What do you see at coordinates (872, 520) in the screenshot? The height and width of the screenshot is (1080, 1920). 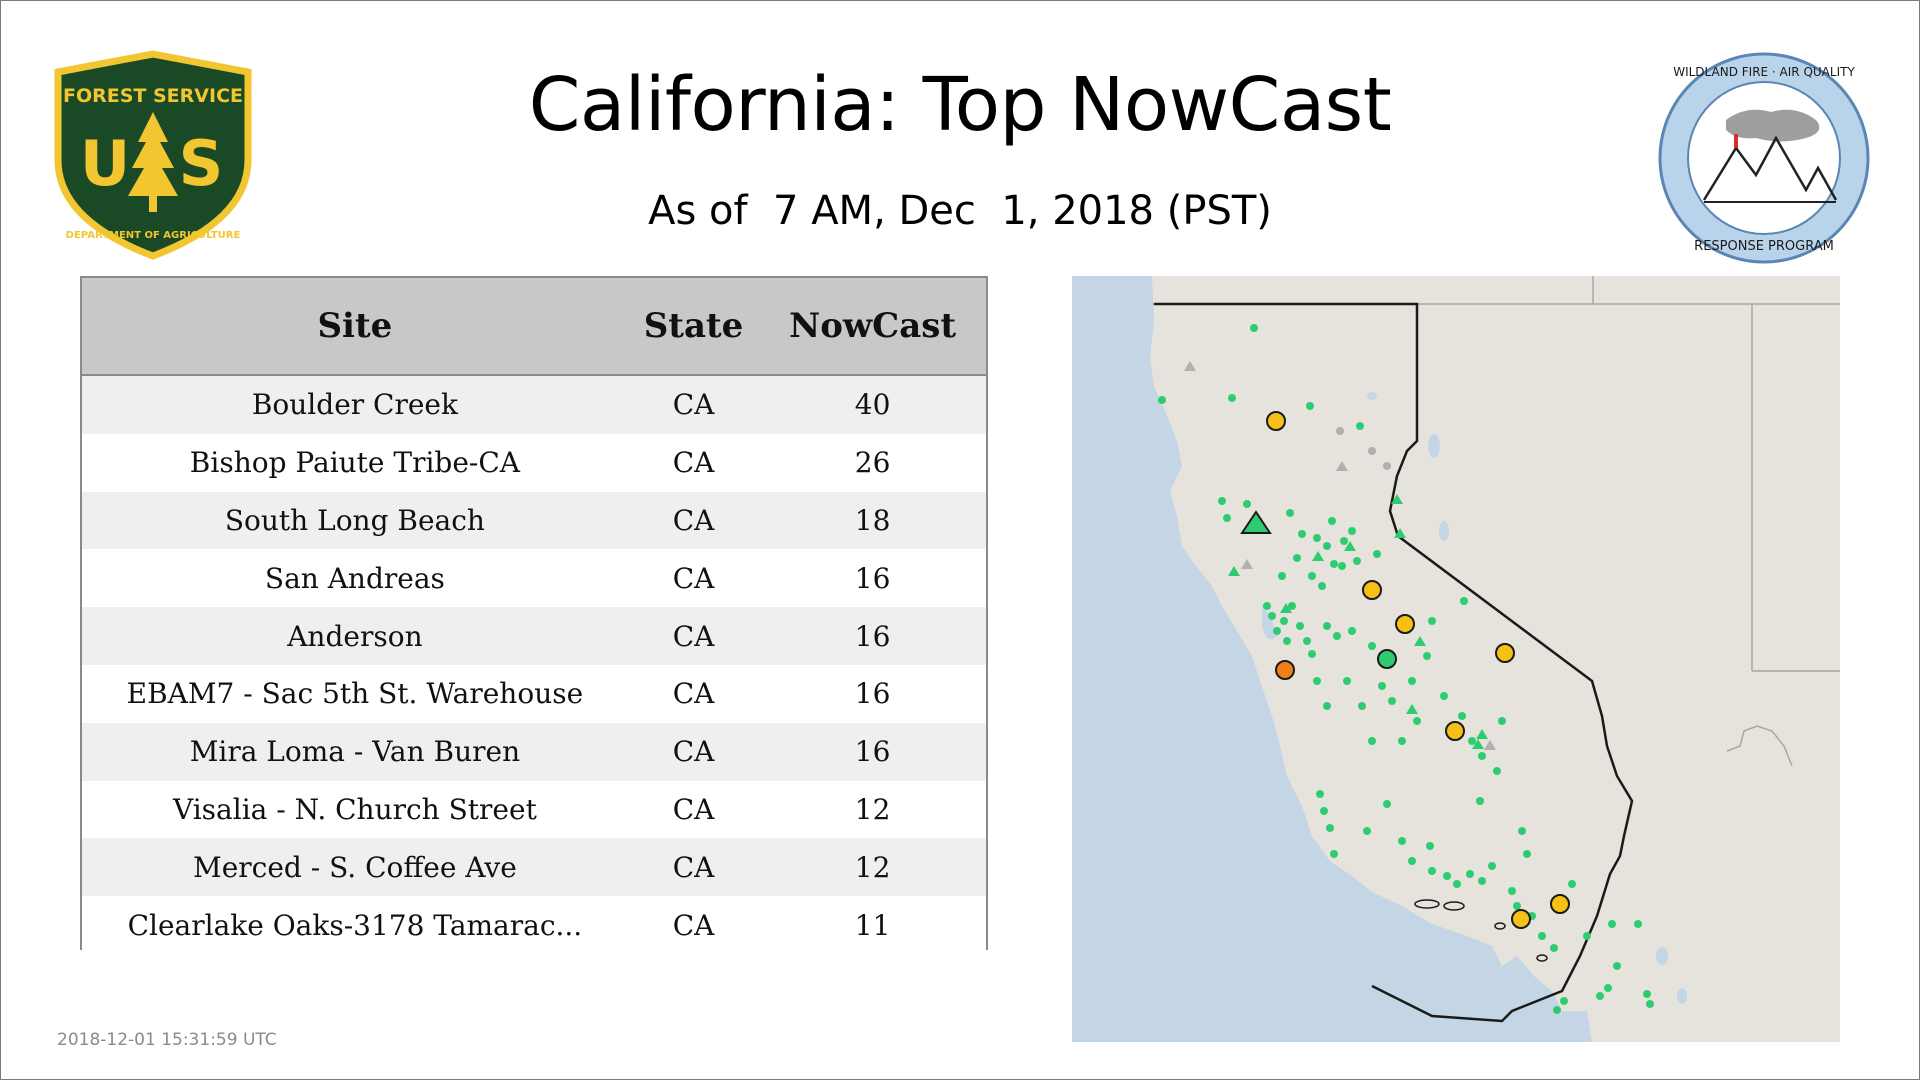 I see `nowcast-cell: 18` at bounding box center [872, 520].